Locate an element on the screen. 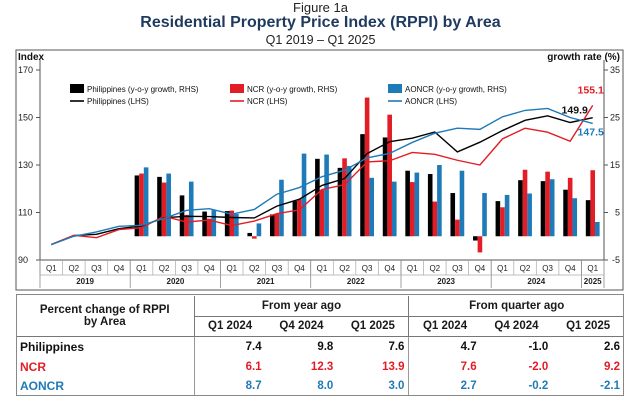 This screenshot has width=641, height=409. table-cell: 9.2 is located at coordinates (612, 366).